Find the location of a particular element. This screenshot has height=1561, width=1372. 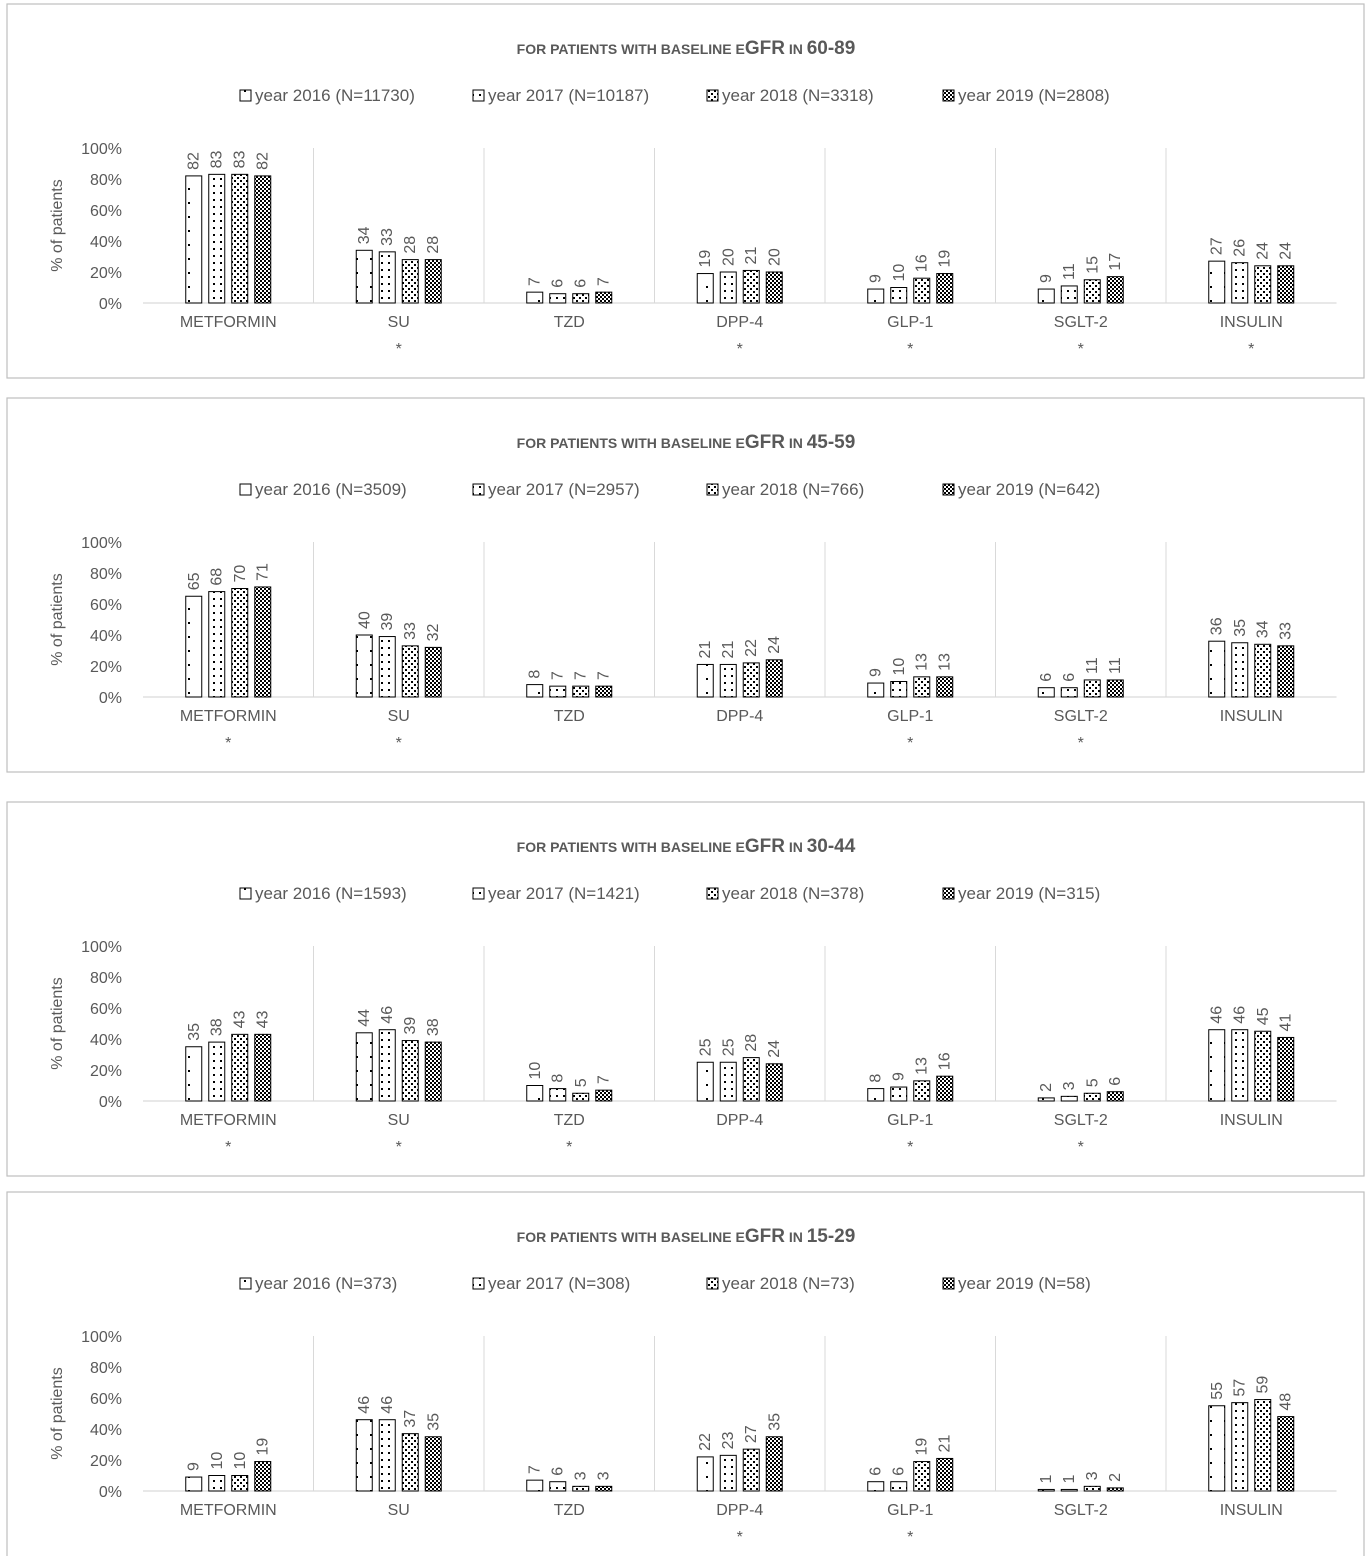

legend-item: year 2019 (N=58) is located at coordinates (1024, 1283).